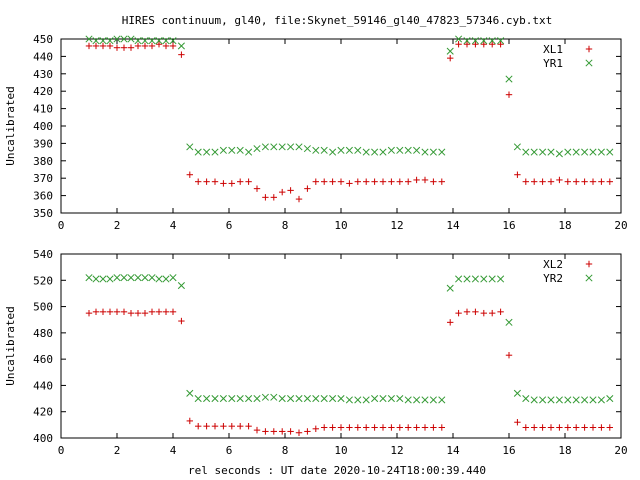 Image resolution: width=640 pixels, height=480 pixels. I want to click on y-tick-label: 540, so click(43, 254).